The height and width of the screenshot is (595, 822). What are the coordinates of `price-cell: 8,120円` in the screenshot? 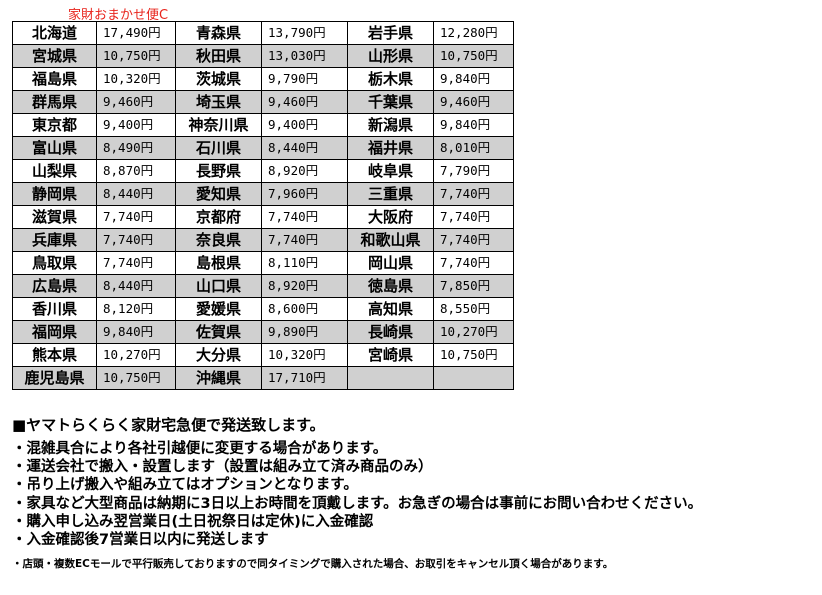 It's located at (136, 309).